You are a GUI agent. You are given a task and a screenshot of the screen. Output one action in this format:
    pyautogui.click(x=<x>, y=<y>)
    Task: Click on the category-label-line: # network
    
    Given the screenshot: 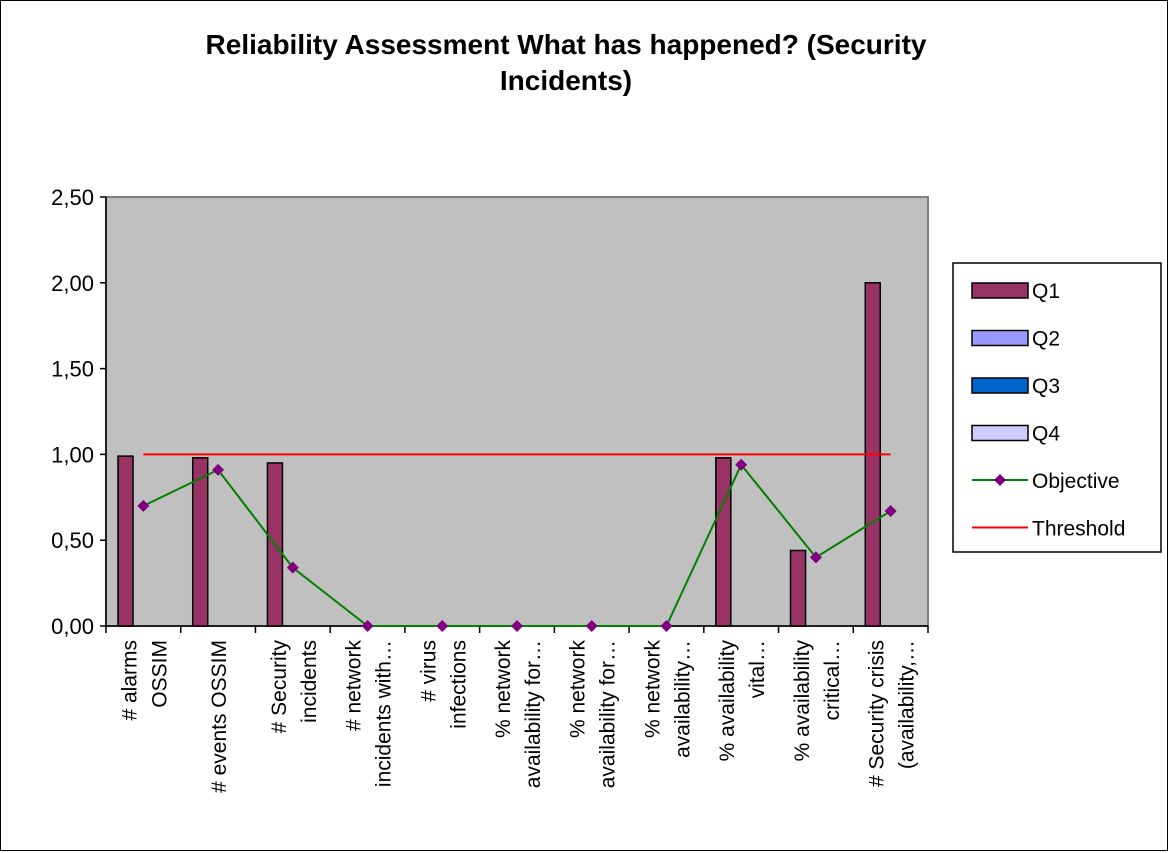 What is the action you would take?
    pyautogui.click(x=354, y=686)
    